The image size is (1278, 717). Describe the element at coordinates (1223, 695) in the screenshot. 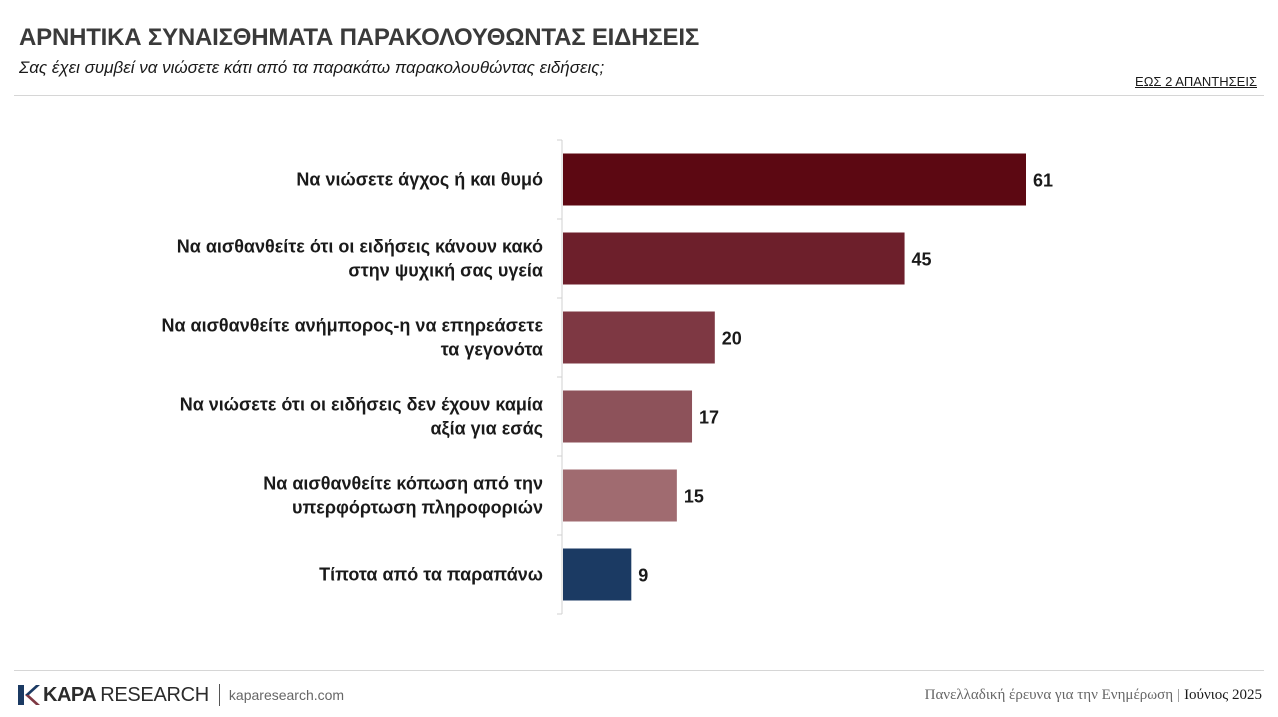

I see `survey-date: Ιούνιος 2025` at that location.